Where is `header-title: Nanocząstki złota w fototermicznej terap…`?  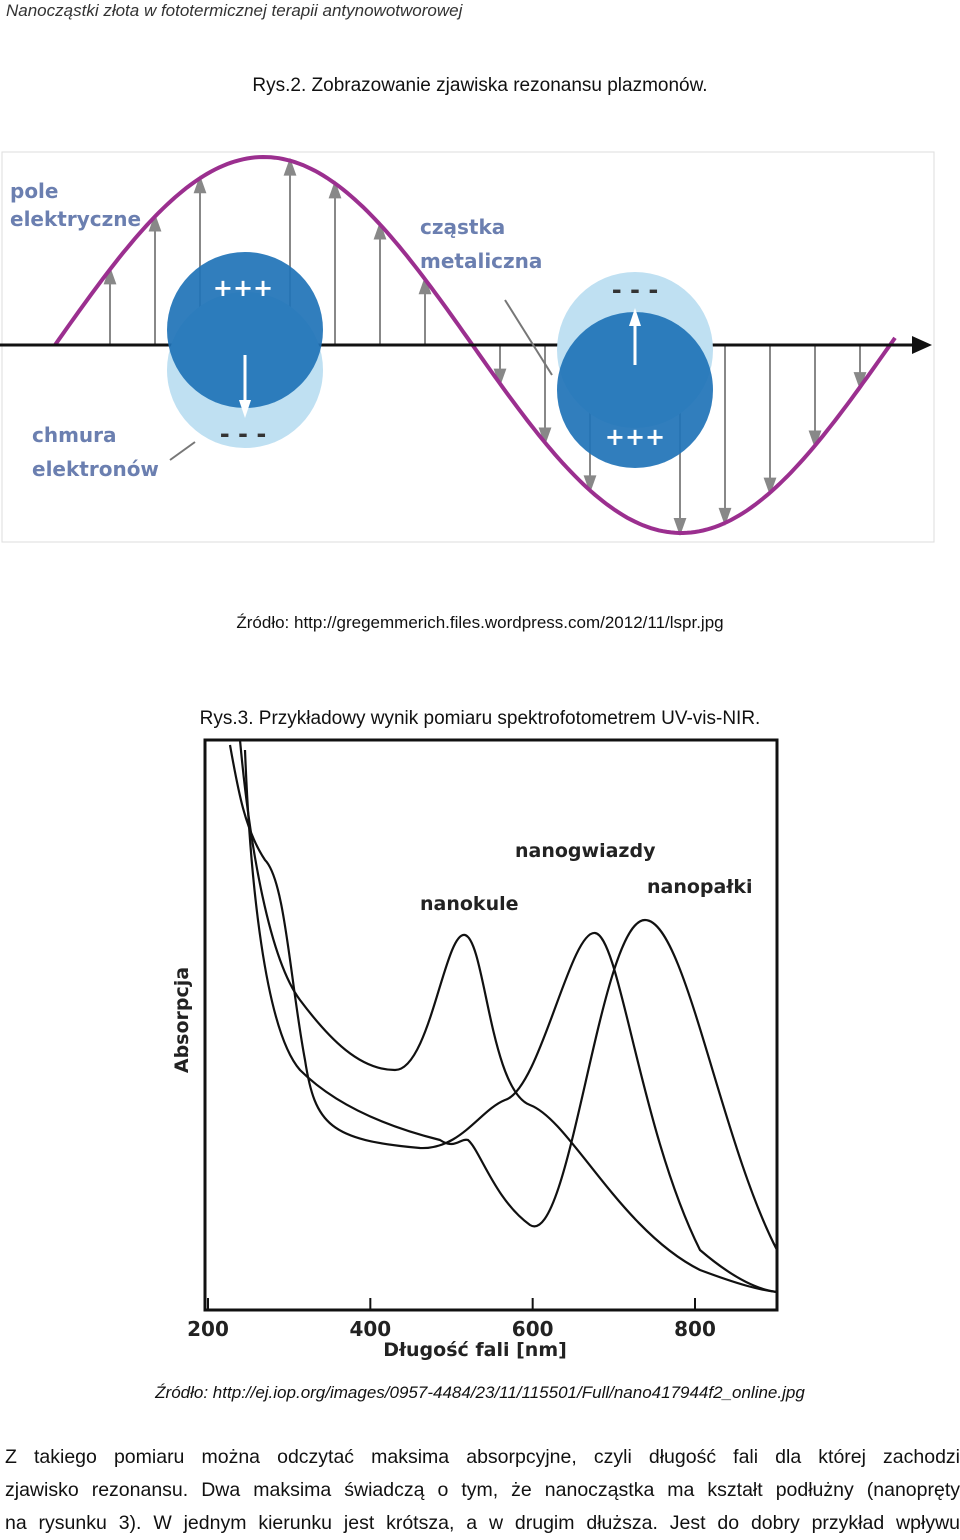 header-title: Nanocząstki złota w fototermicznej terap… is located at coordinates (234, 10).